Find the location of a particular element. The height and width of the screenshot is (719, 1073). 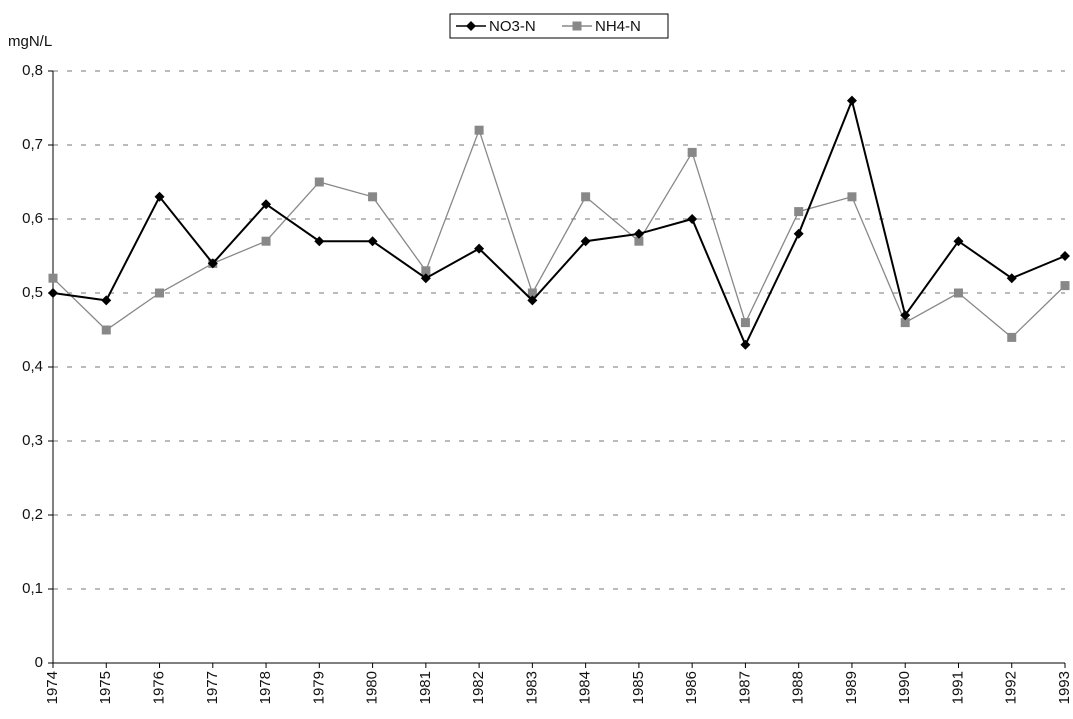

x-tick-label: 1988 is located at coordinates (798, 687).